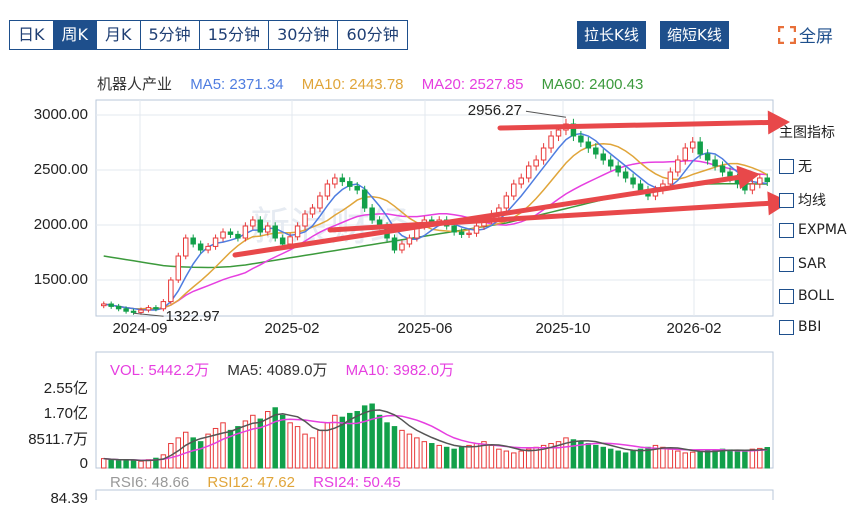 This screenshot has width=858, height=507. I want to click on tab-week: 周K, so click(75, 35).